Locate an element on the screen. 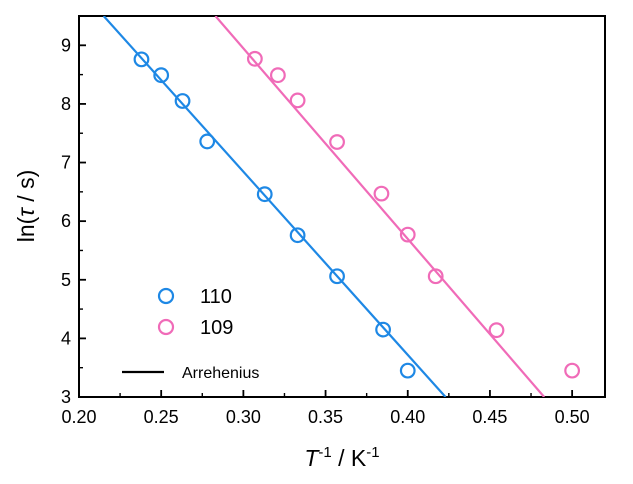 The image size is (633, 484). legend-label-110: 110 is located at coordinates (216, 297).